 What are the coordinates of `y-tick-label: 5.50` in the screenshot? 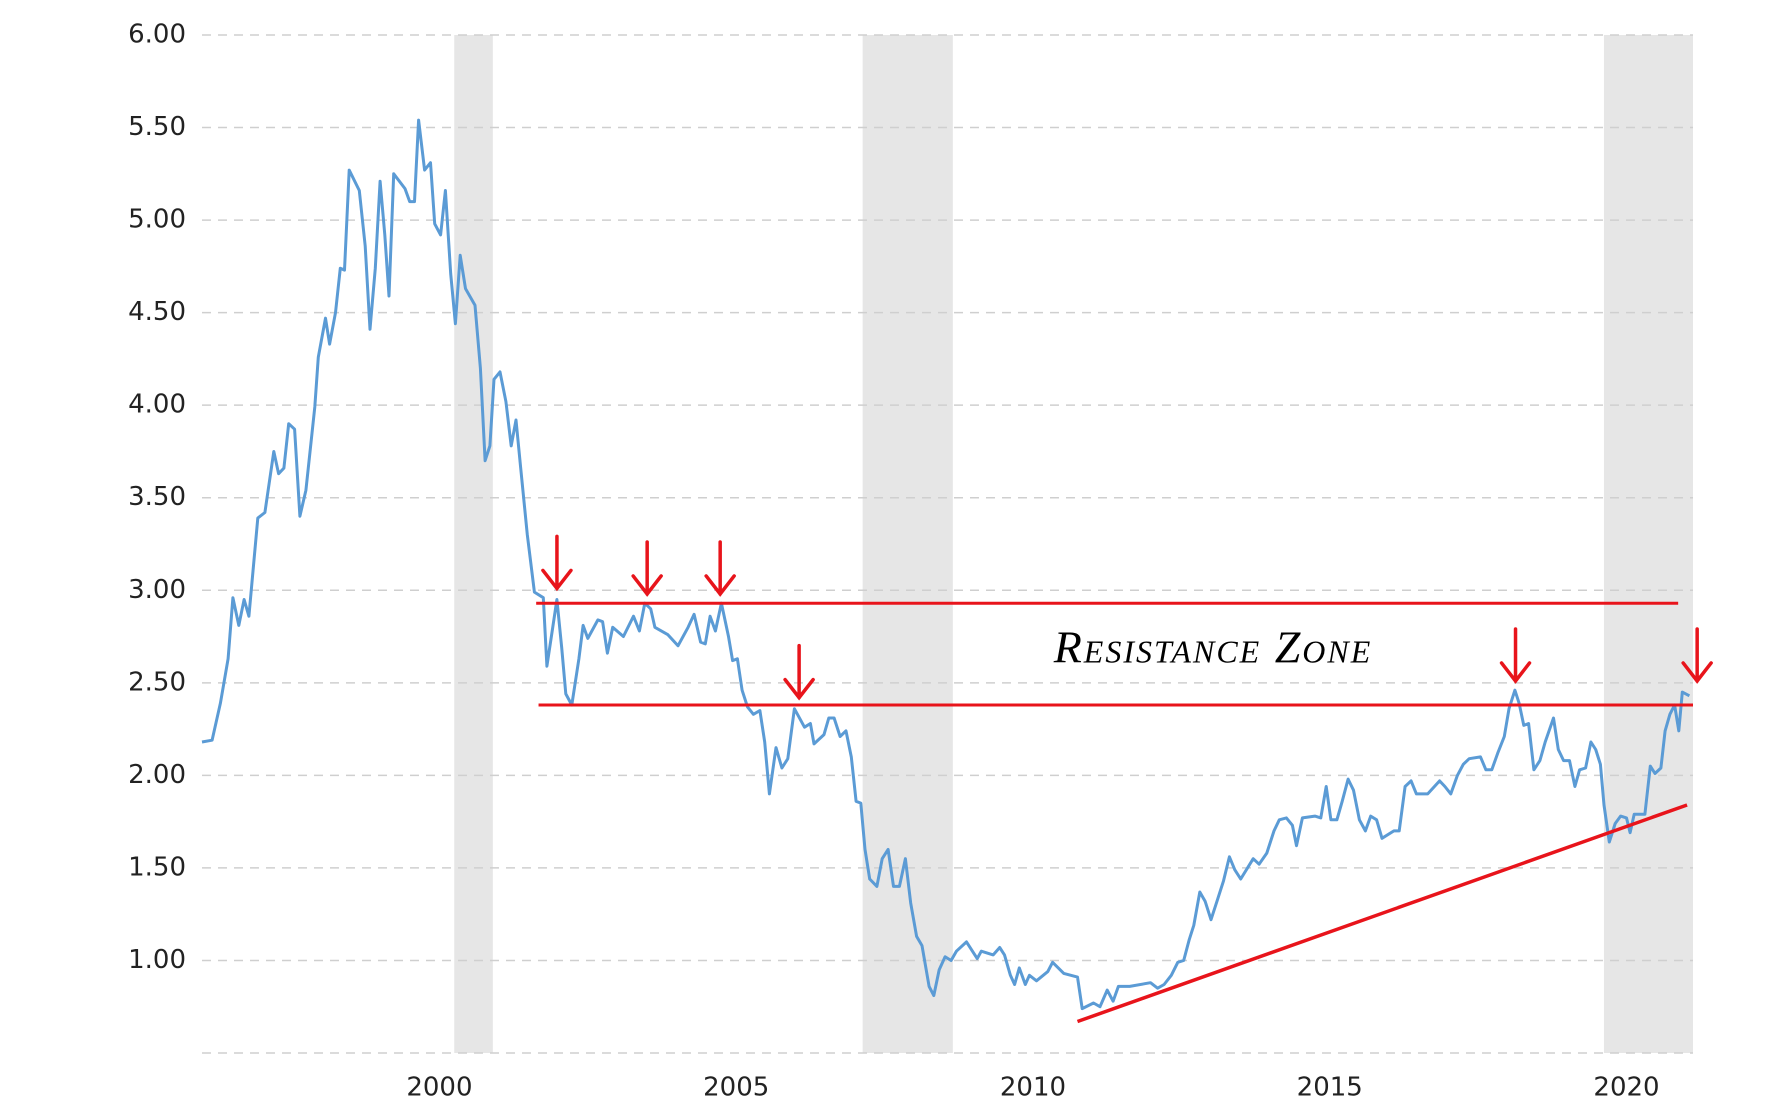 It's located at (157, 127).